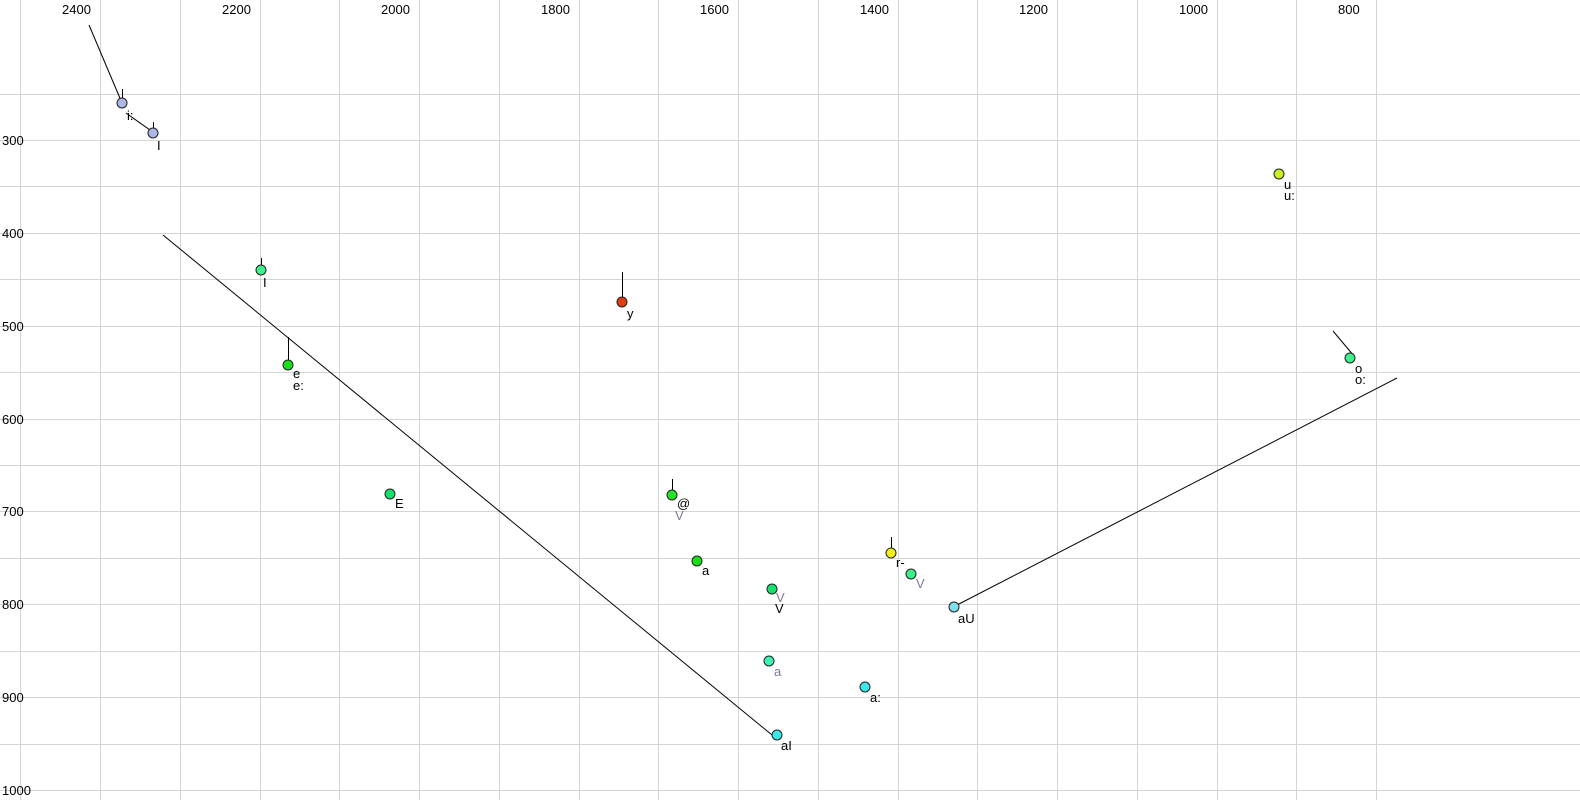  I want to click on i-diphthong-path, so click(105, 64).